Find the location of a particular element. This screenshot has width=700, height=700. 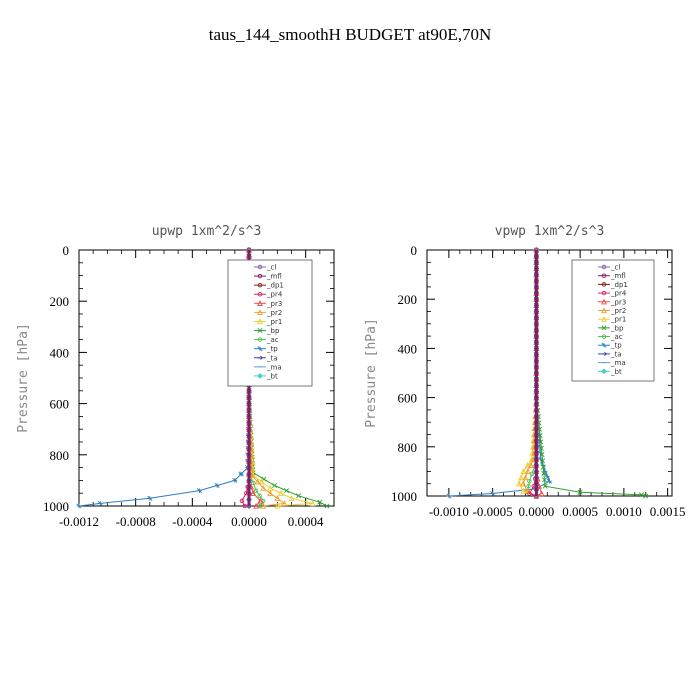

x-tick-label: 0.0015 is located at coordinates (668, 511).